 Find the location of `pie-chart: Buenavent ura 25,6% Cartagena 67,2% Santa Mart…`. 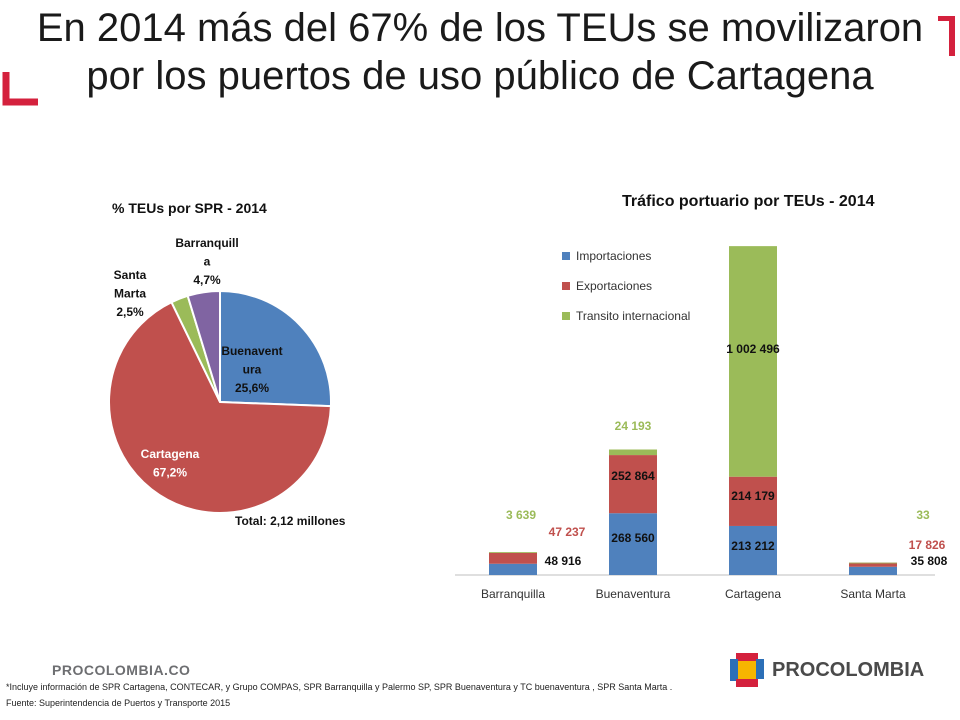

pie-chart: Buenavent ura 25,6% Cartagena 67,2% Santa Mart… is located at coordinates (227, 382).